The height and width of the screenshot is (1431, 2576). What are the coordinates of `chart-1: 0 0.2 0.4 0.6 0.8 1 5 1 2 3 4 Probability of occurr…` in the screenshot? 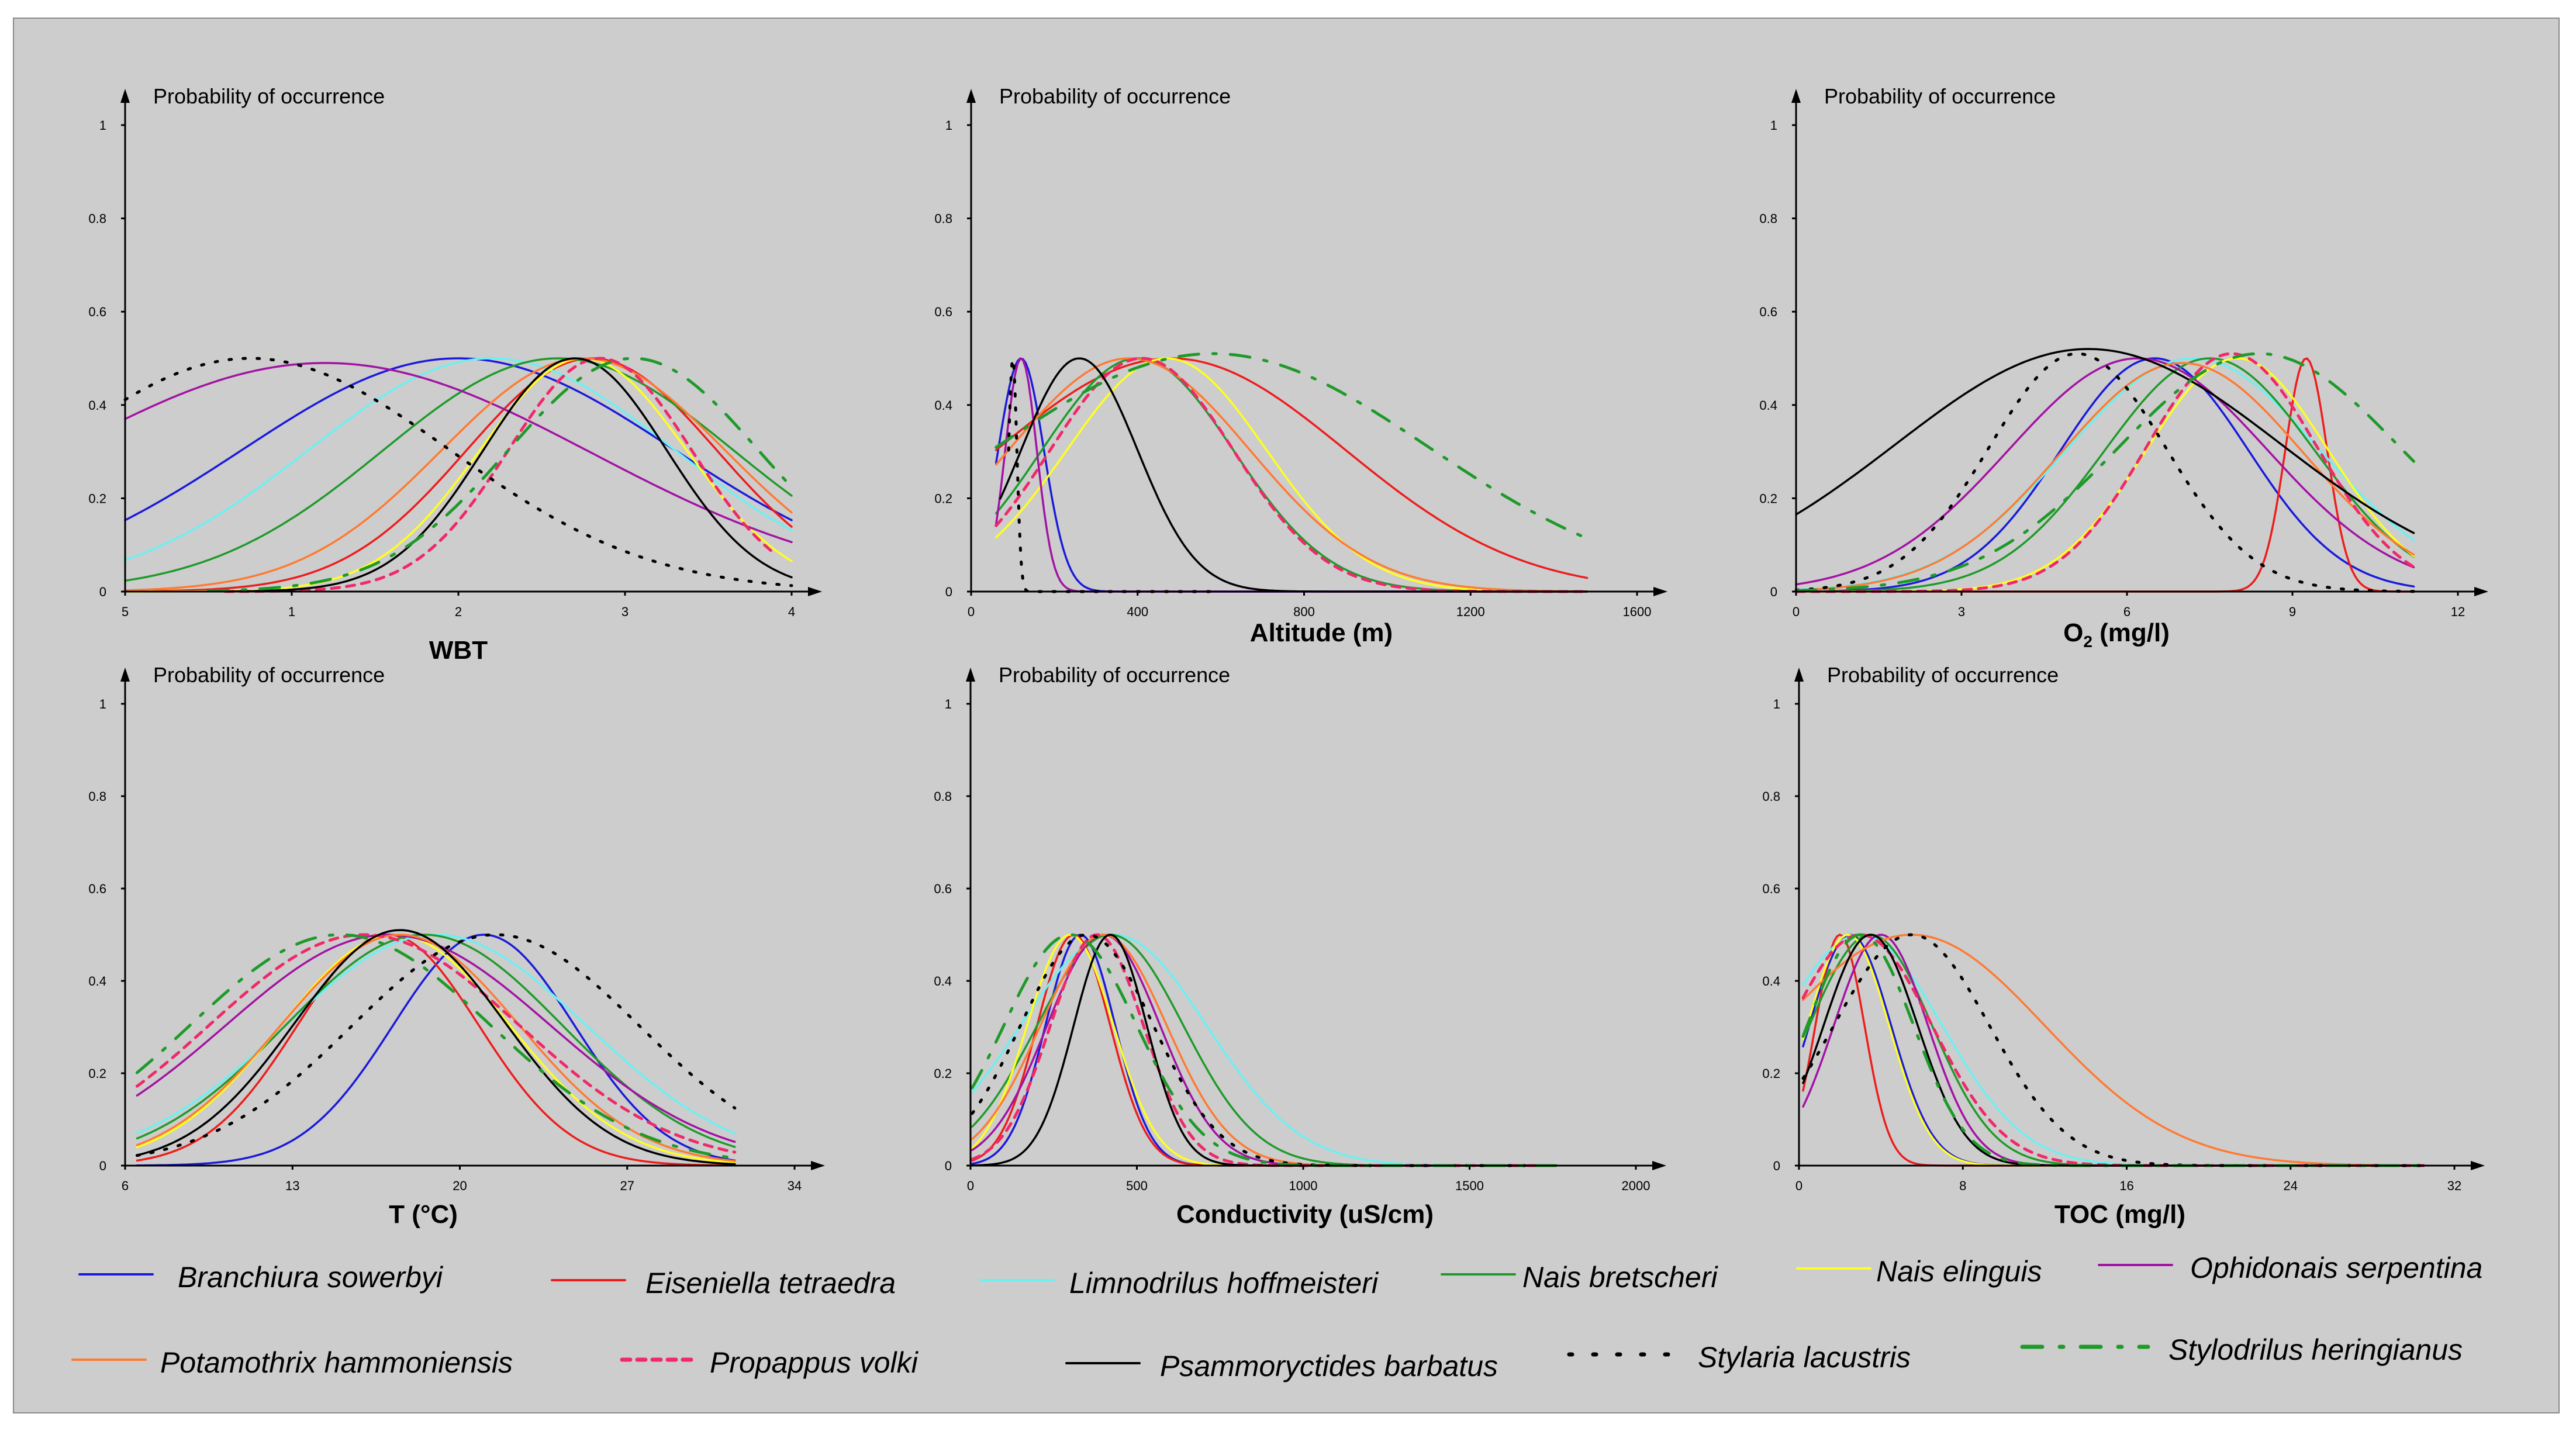 It's located at (455, 375).